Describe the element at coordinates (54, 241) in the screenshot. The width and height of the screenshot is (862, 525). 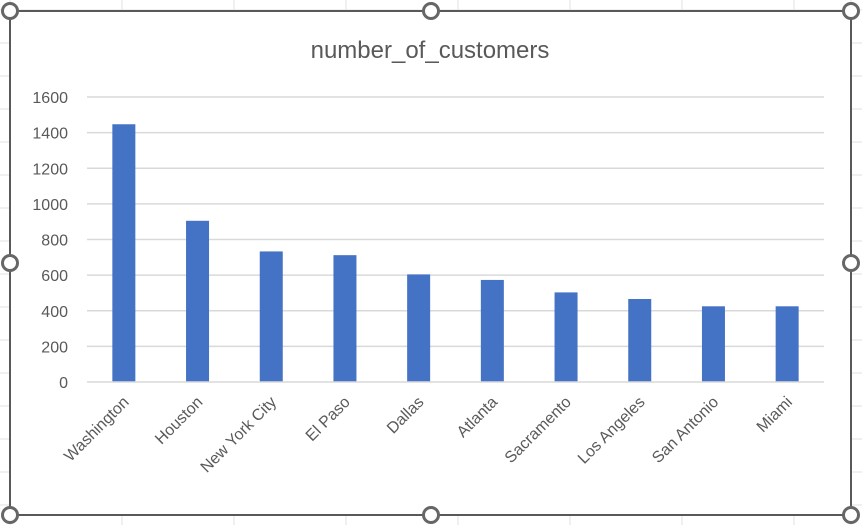
I see `y-tick-label: 800` at that location.